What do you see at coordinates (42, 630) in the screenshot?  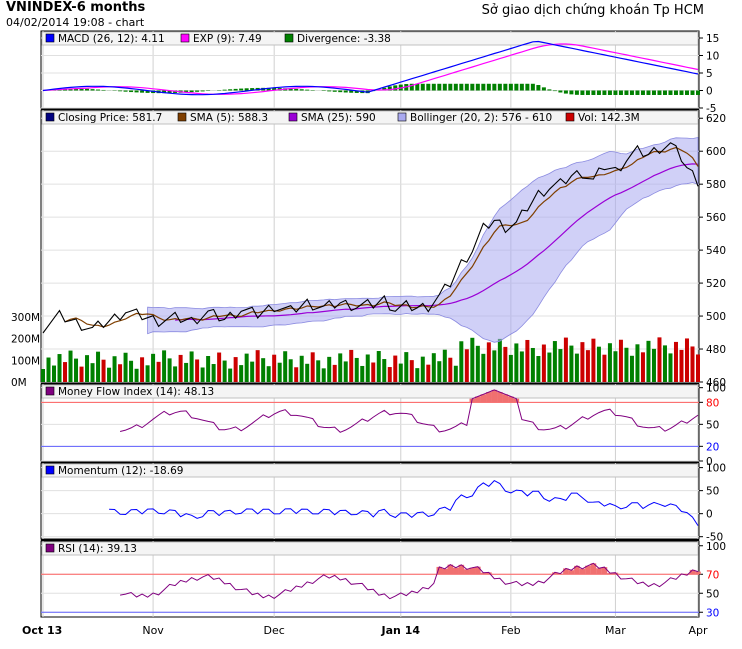 I see `x-tick-label: Oct 13` at bounding box center [42, 630].